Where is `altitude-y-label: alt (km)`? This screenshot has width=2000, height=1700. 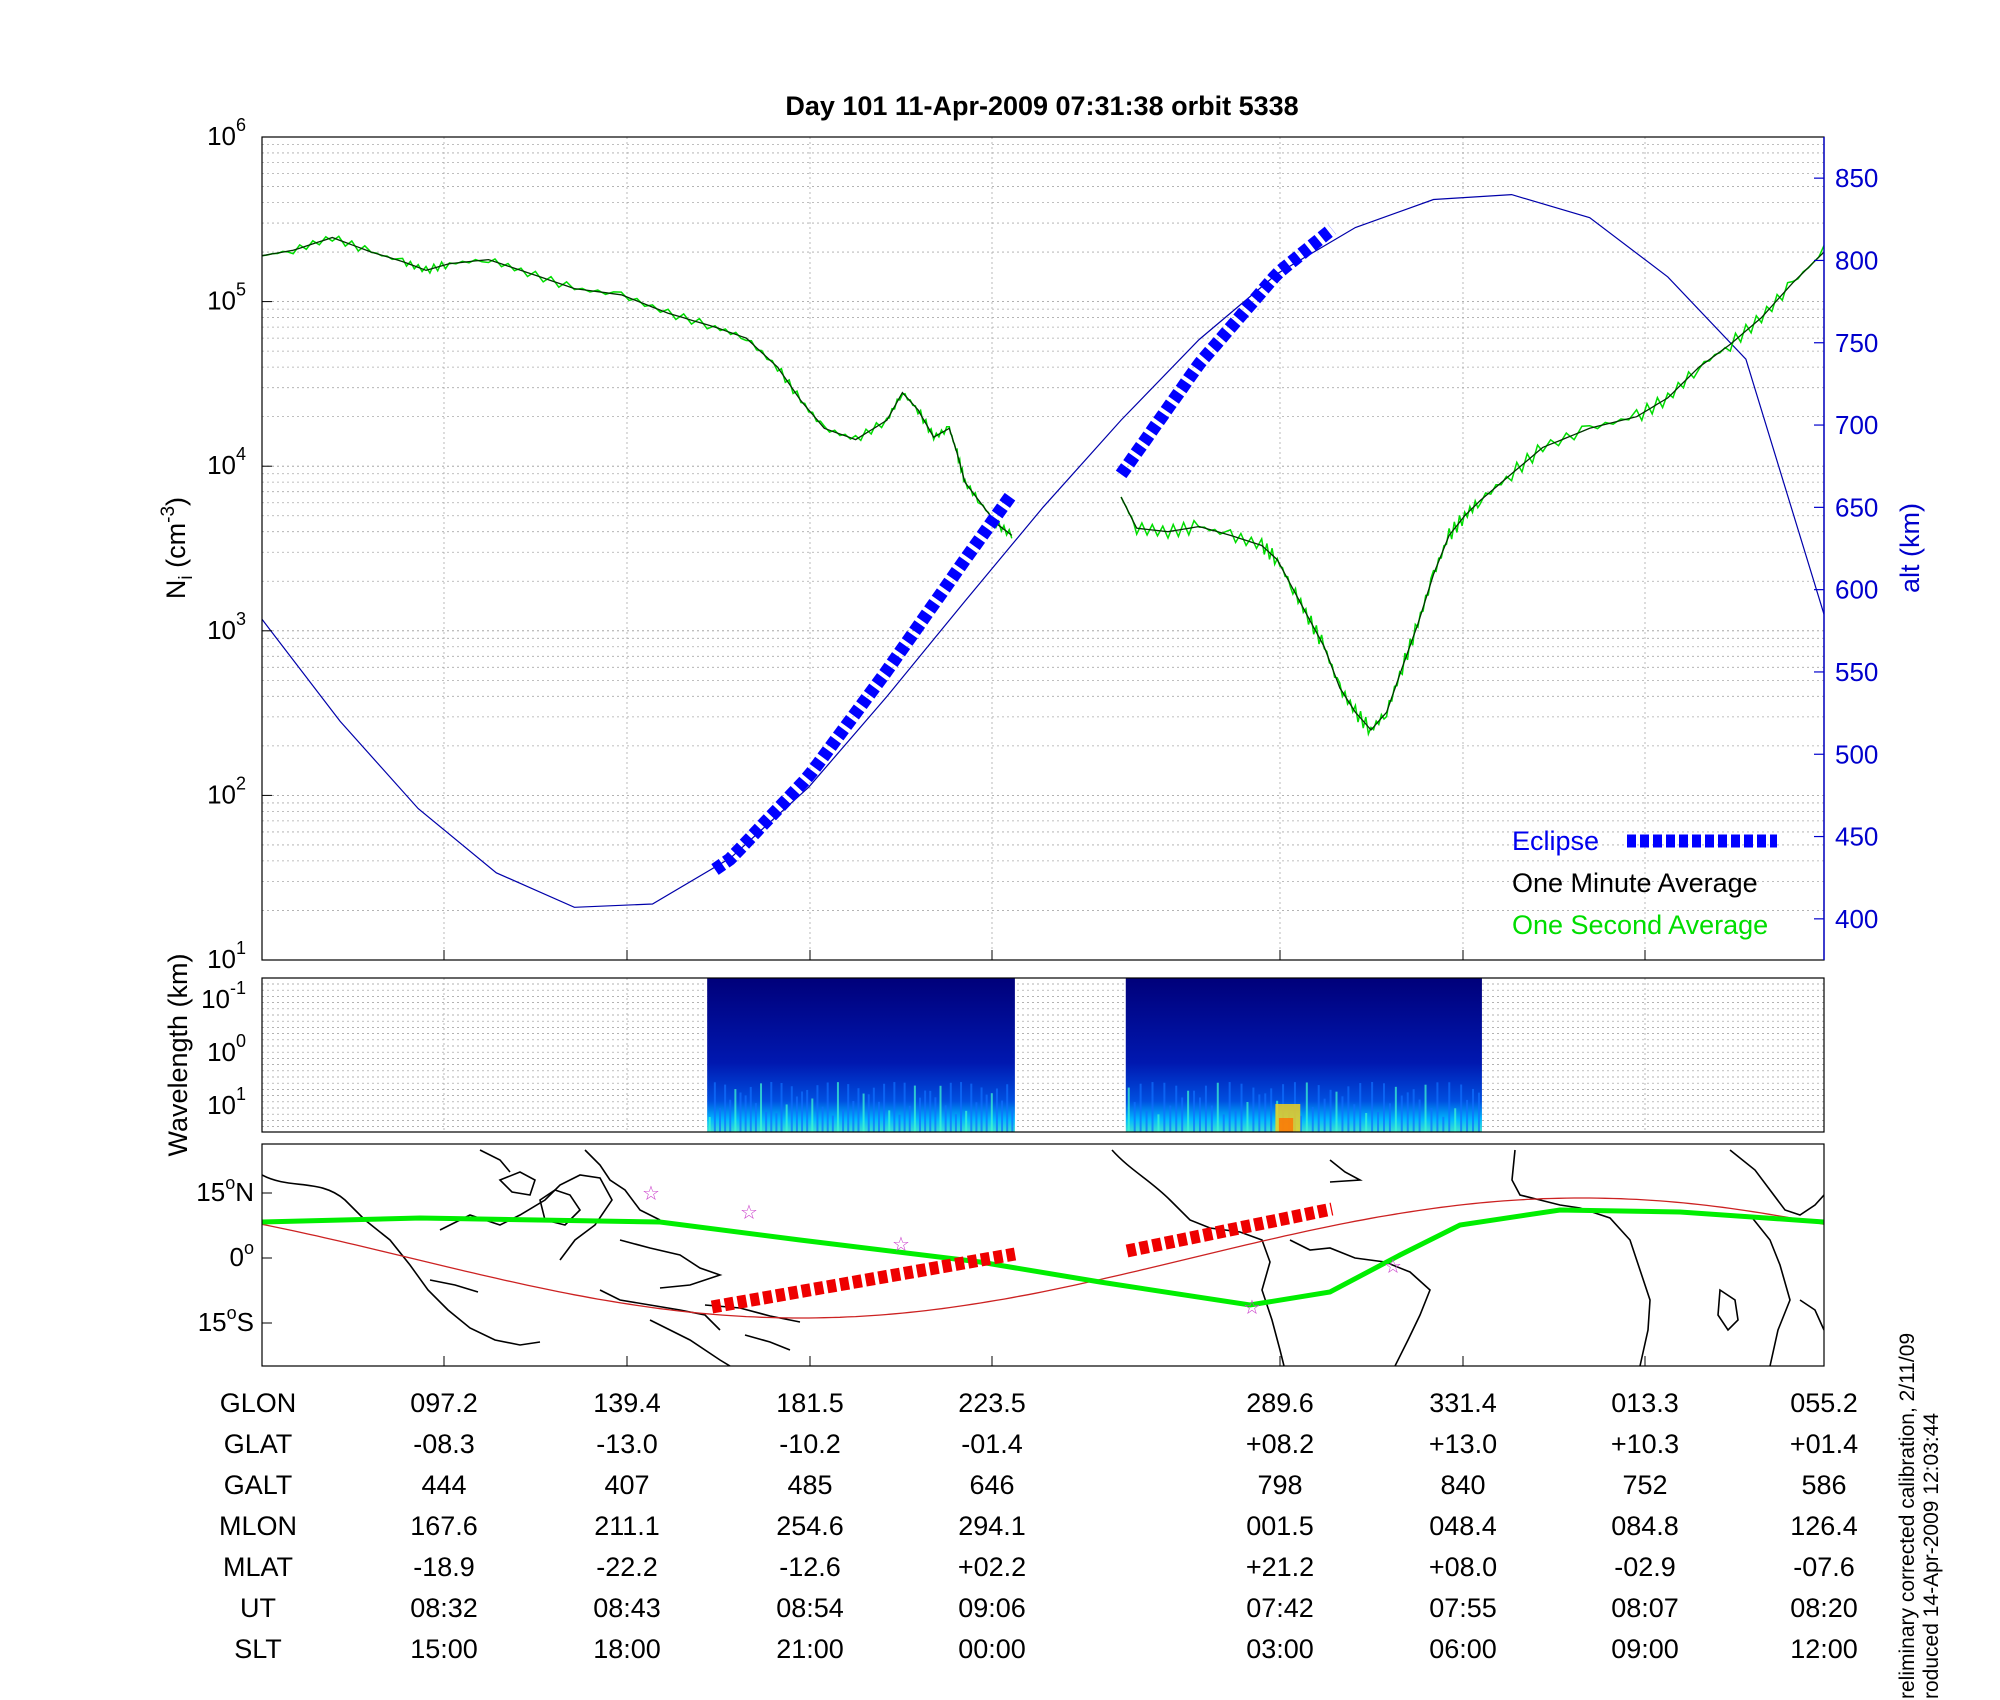 altitude-y-label: alt (km) is located at coordinates (1910, 548).